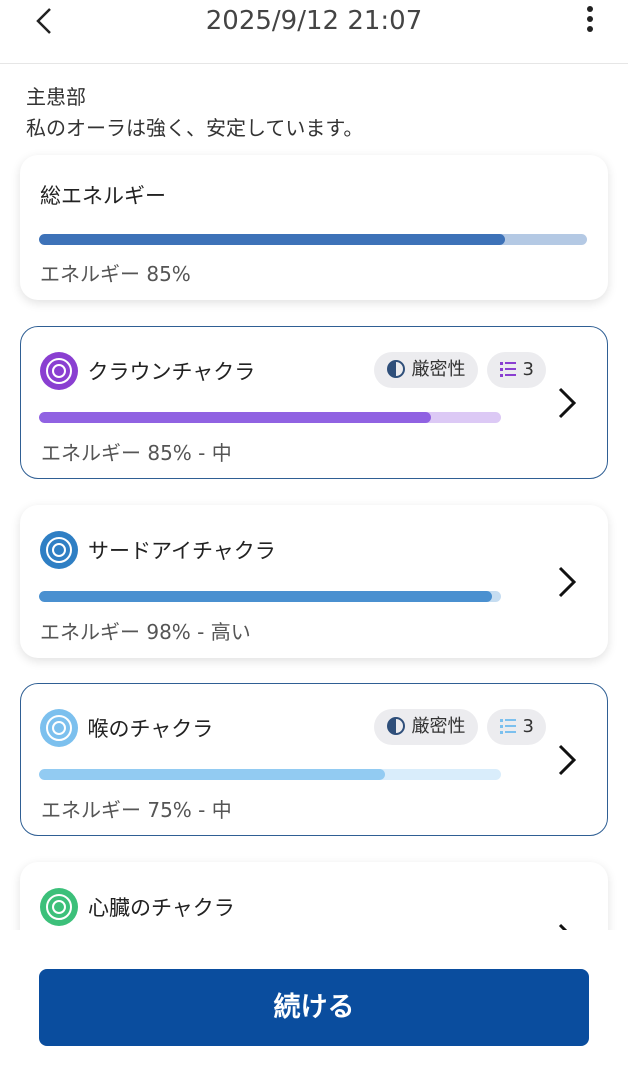 The image size is (628, 1080). What do you see at coordinates (314, 402) in the screenshot?
I see `chakra-card: クラウンチャクラ 厳密性 3 エネルギー 85% - 中` at bounding box center [314, 402].